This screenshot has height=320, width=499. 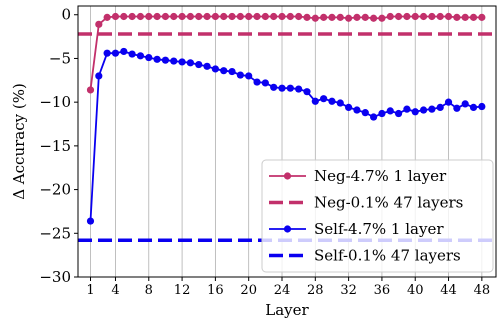 What do you see at coordinates (380, 176) in the screenshot?
I see `legend-label: Neg-4.7% 1 layer` at bounding box center [380, 176].